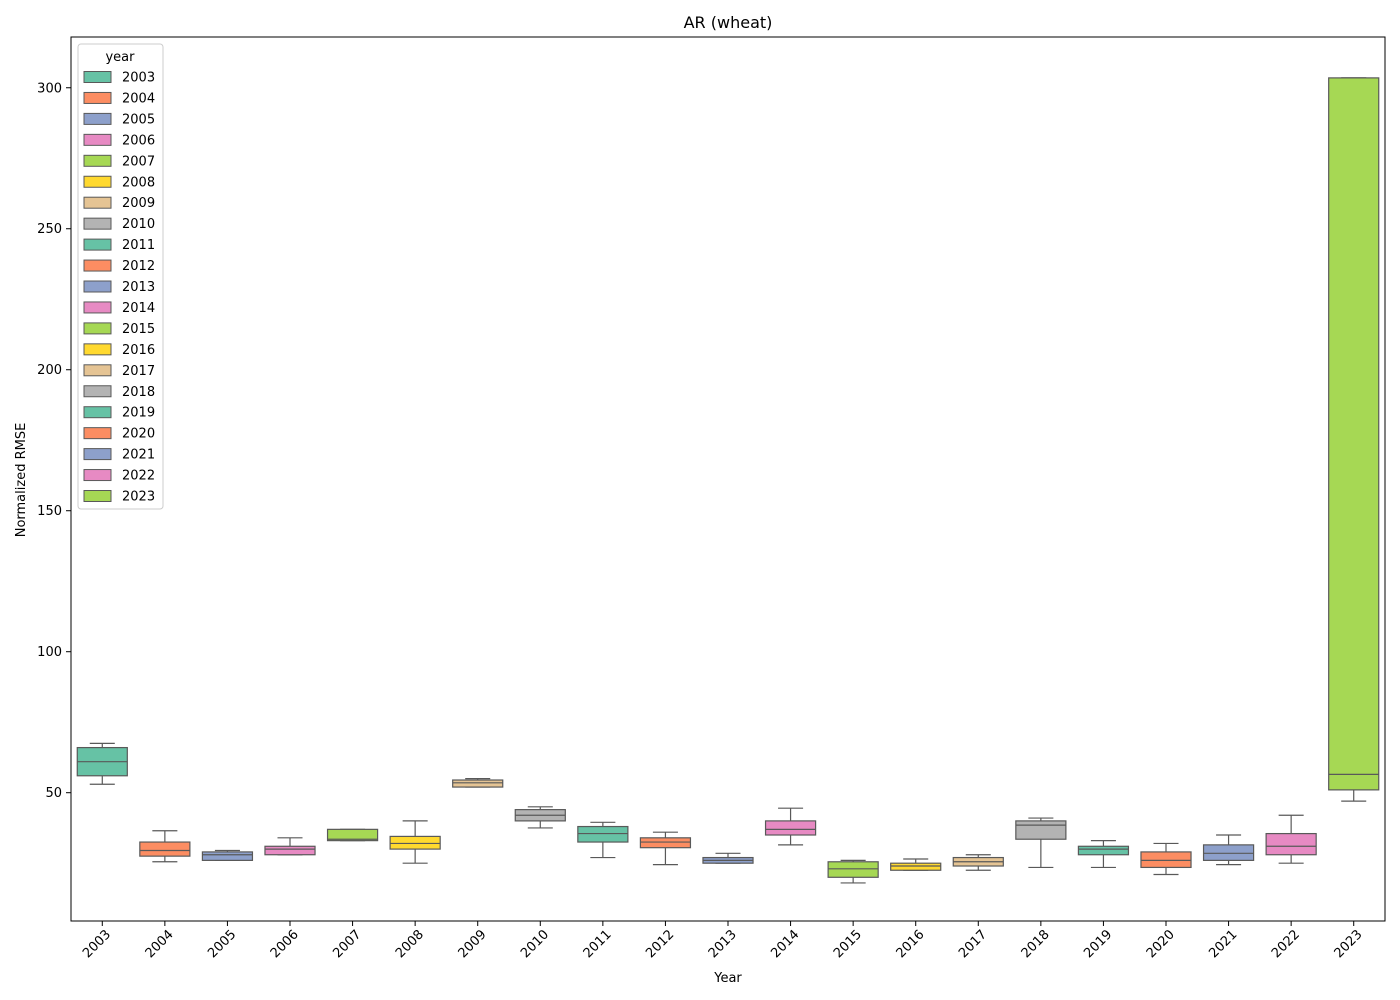 The width and height of the screenshot is (1400, 1000). What do you see at coordinates (160, 944) in the screenshot?
I see `x-tick-label-2004: 2004` at bounding box center [160, 944].